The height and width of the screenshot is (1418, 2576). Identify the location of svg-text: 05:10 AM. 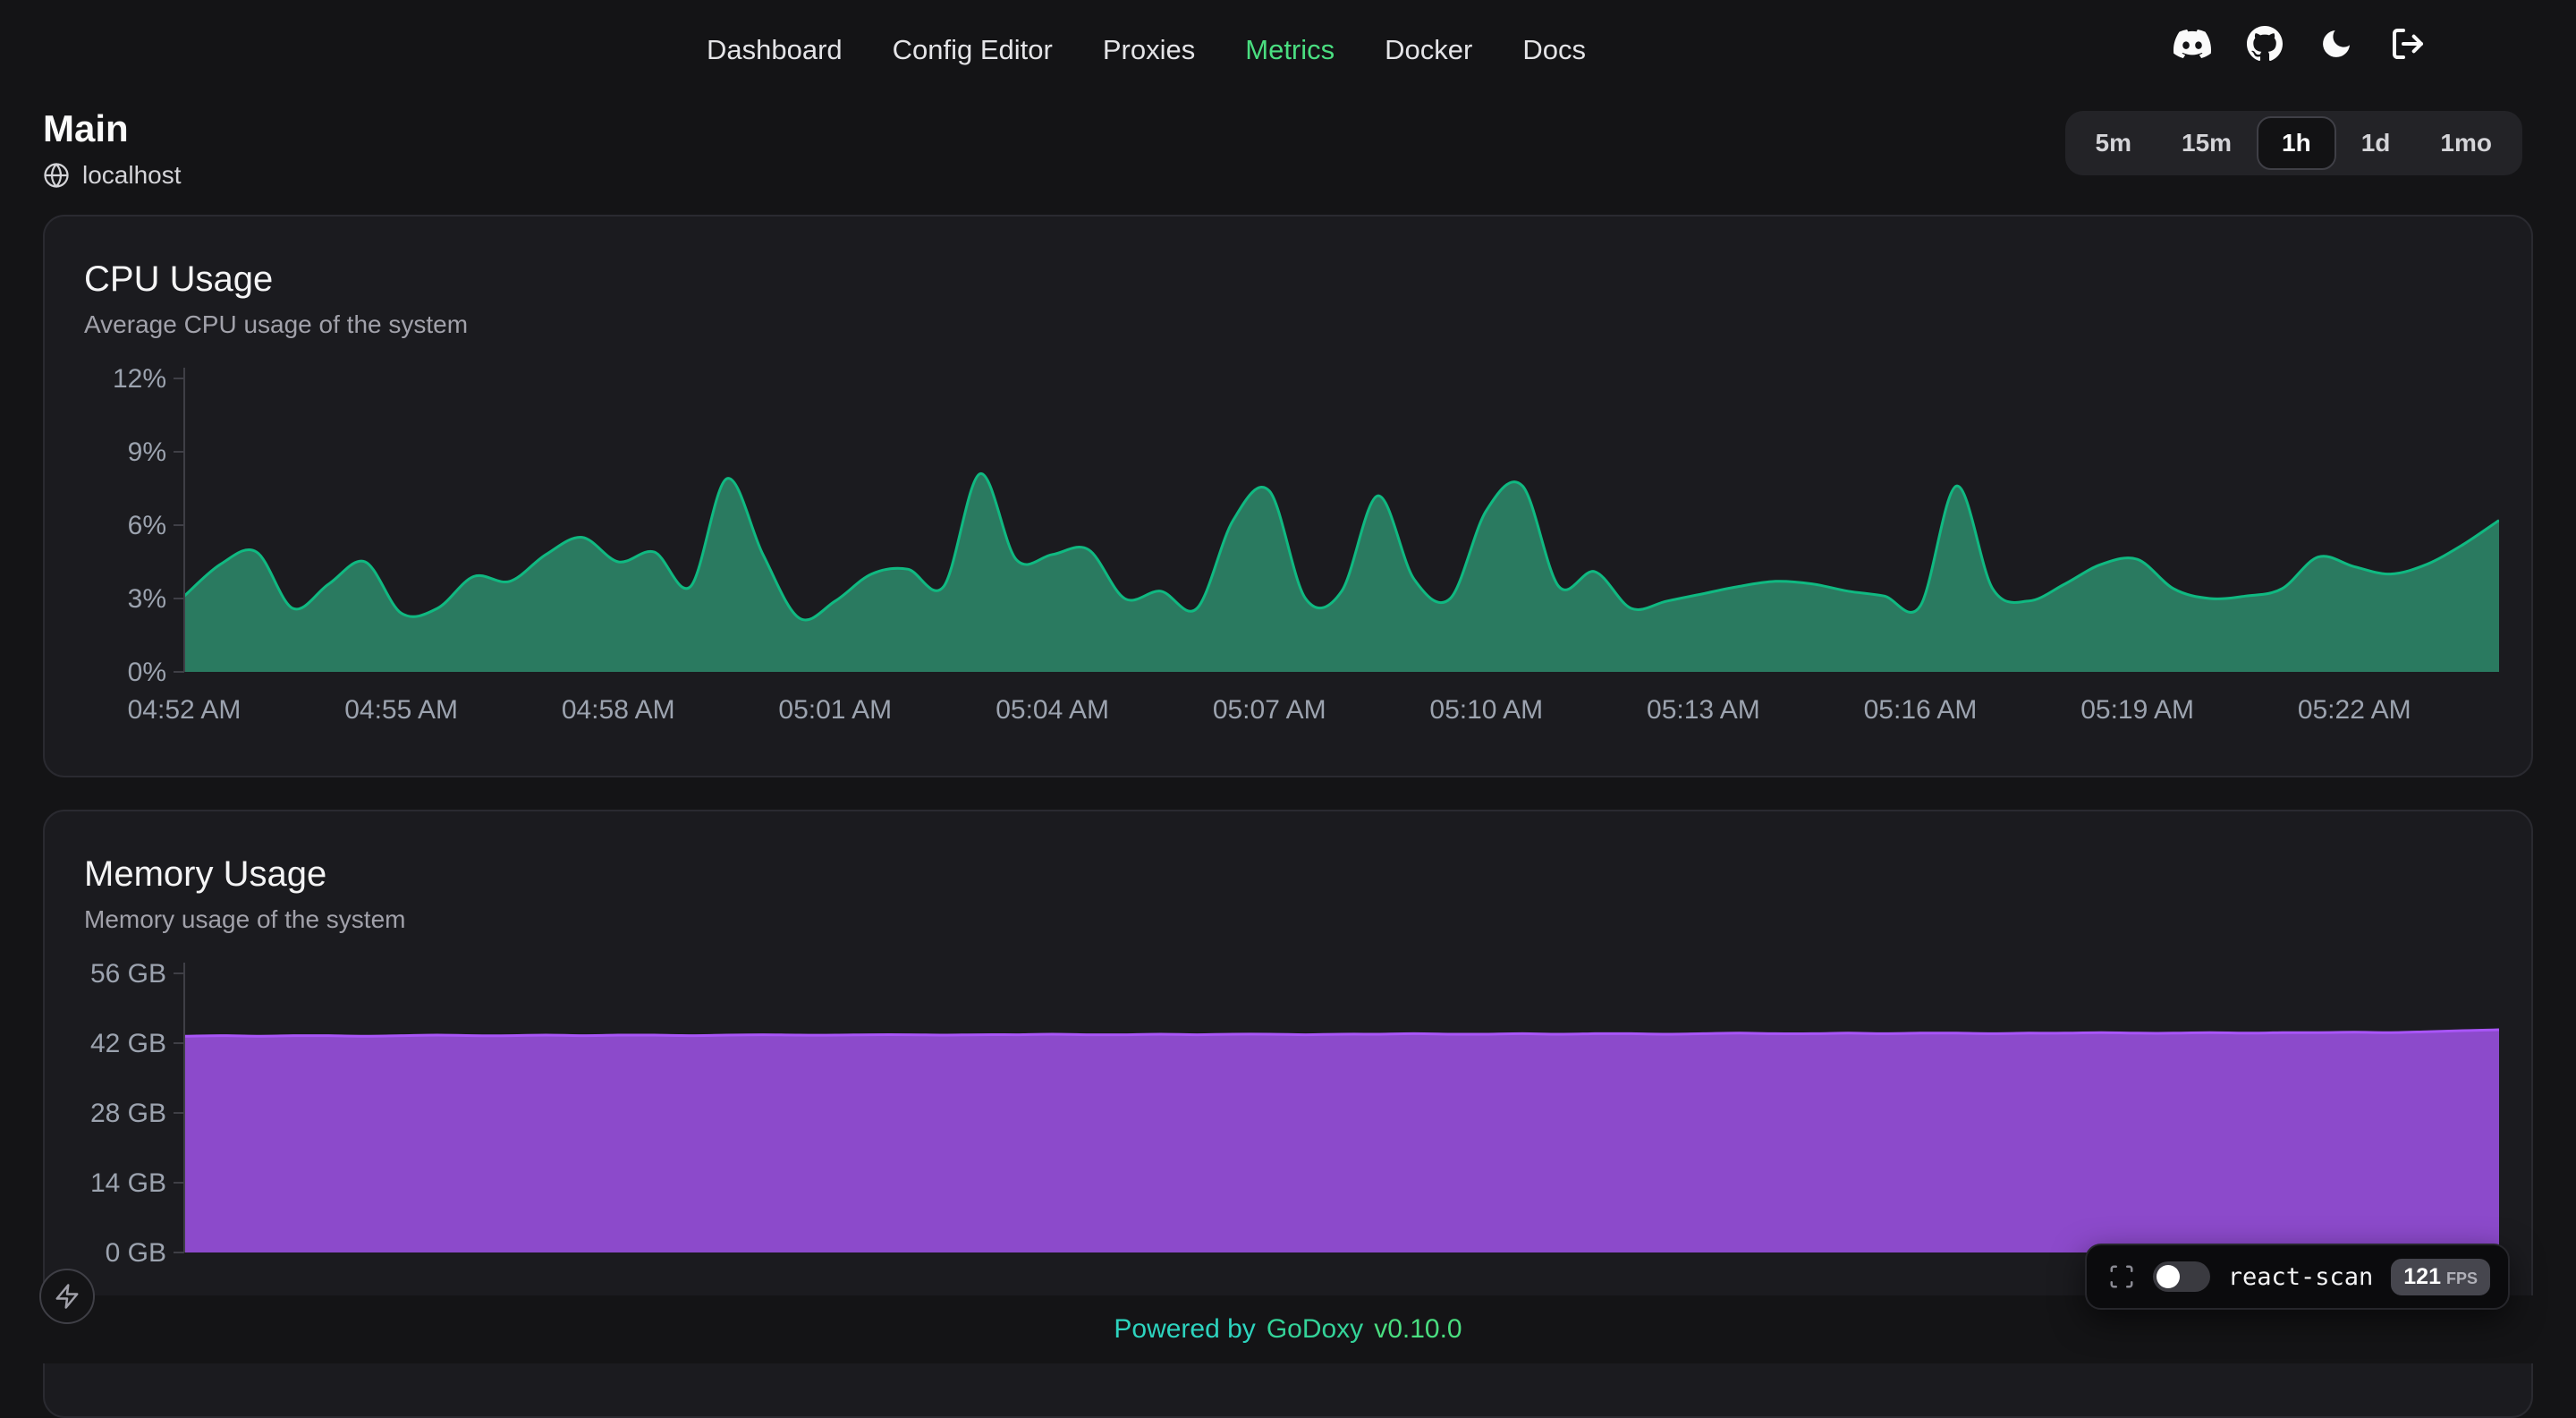
(1486, 710).